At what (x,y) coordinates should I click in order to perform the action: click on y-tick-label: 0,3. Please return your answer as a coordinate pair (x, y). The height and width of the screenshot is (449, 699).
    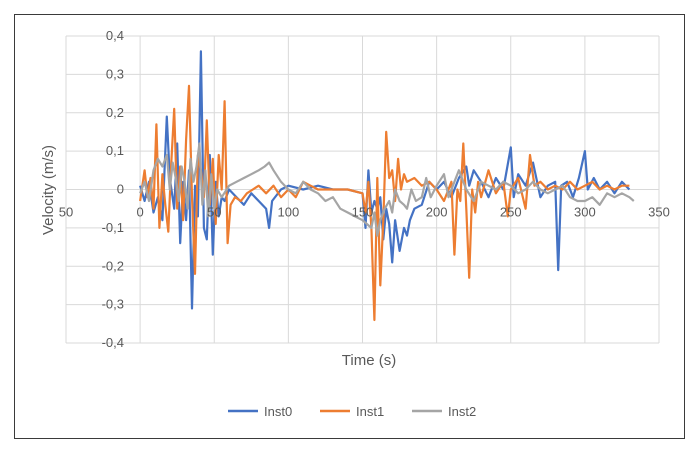
    Looking at the image, I should click on (115, 73).